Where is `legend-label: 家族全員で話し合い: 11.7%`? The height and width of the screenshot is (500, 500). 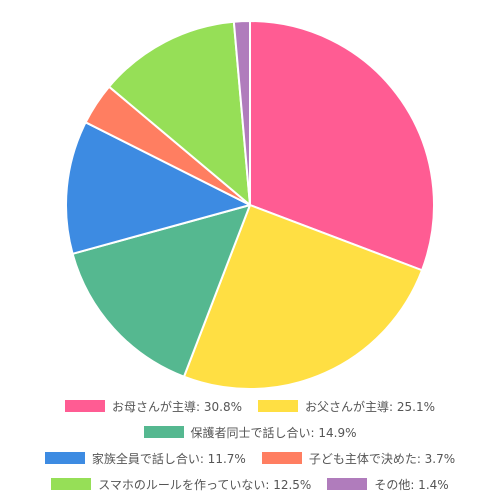
legend-label: 家族全員で話し合い: 11.7% is located at coordinates (168, 458).